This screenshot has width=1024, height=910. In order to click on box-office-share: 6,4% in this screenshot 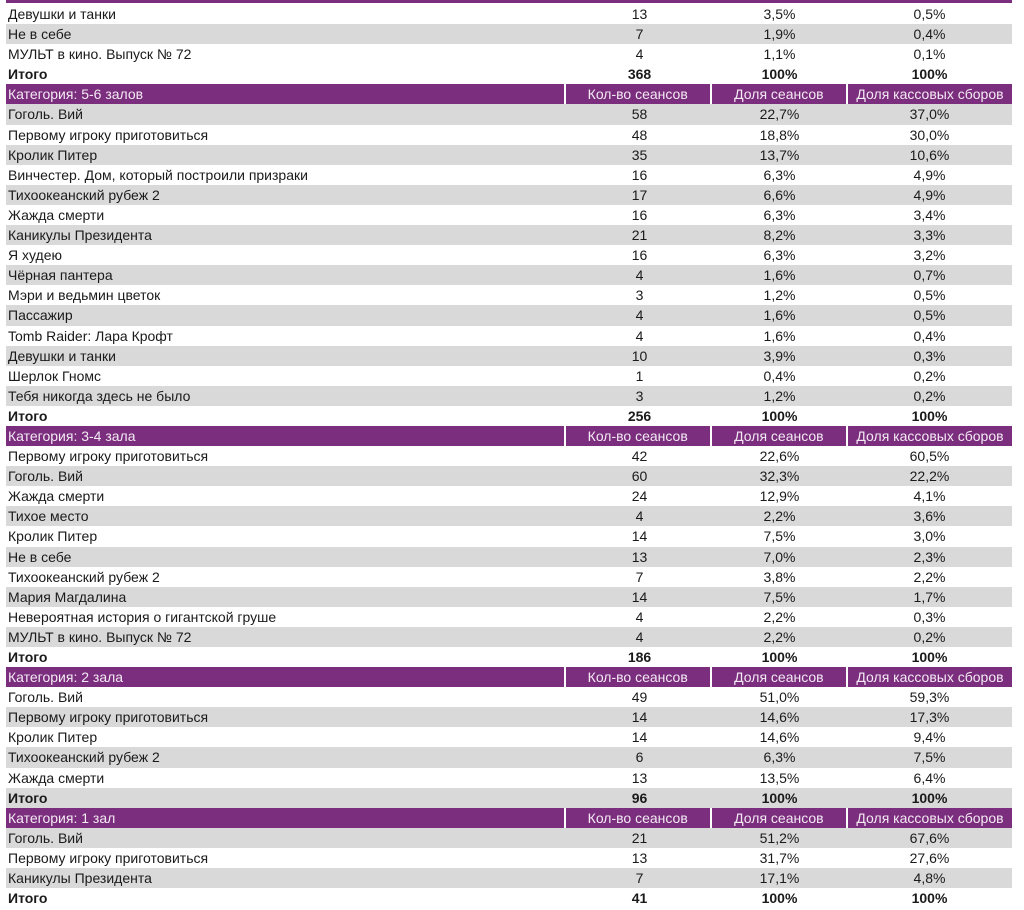, I will do `click(929, 777)`.